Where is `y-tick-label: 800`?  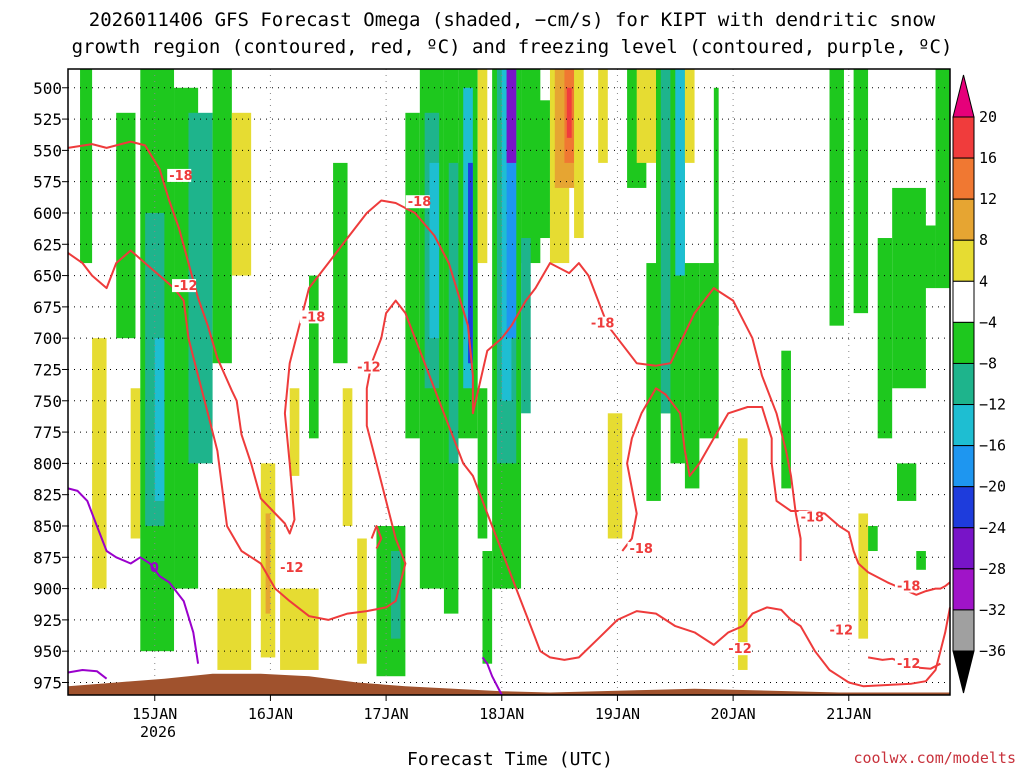
y-tick-label: 800 is located at coordinates (47, 463).